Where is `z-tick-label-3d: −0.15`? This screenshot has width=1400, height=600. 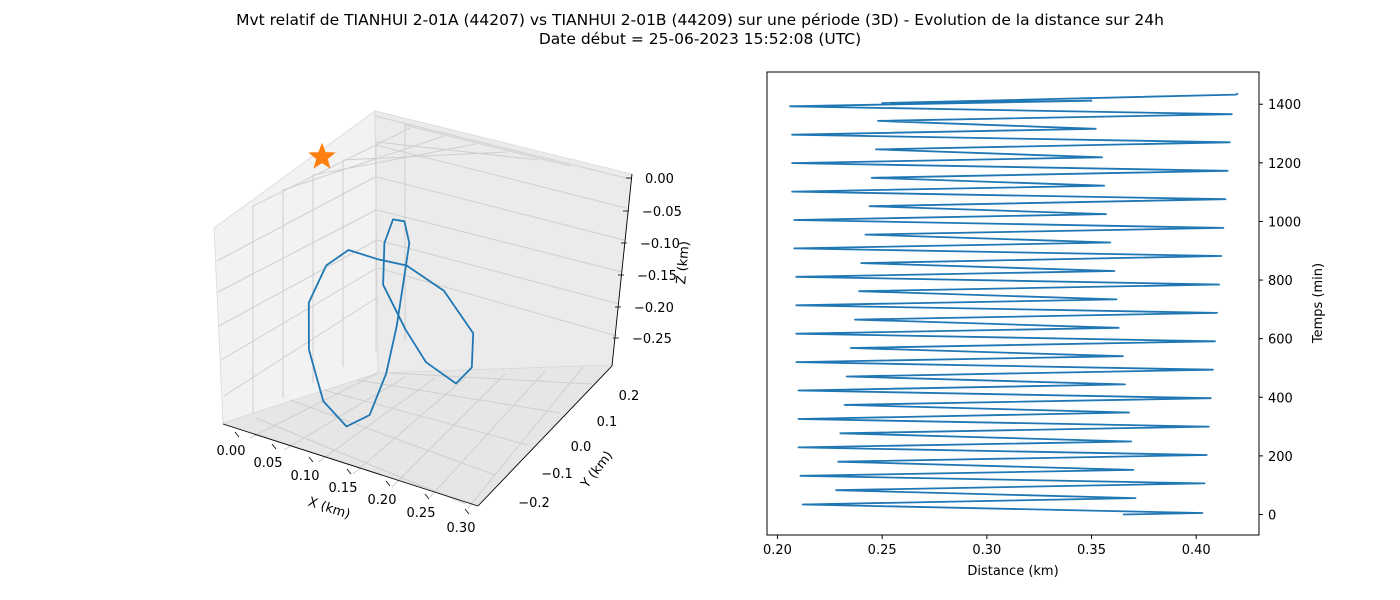 z-tick-label-3d: −0.15 is located at coordinates (657, 276).